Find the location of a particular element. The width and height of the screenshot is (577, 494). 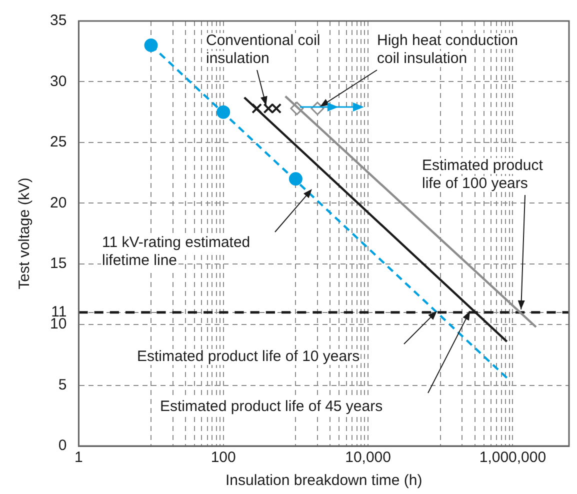

y-tick-label: 25 is located at coordinates (58, 142).